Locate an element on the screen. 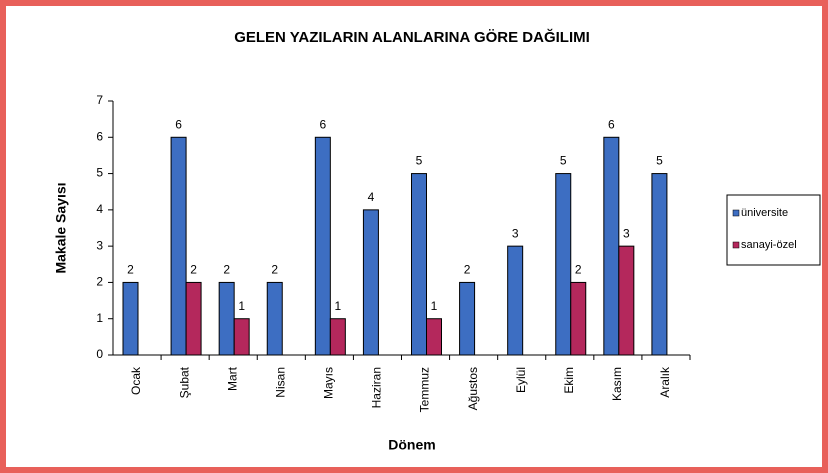  x-tick-label: Haziran is located at coordinates (377, 387).